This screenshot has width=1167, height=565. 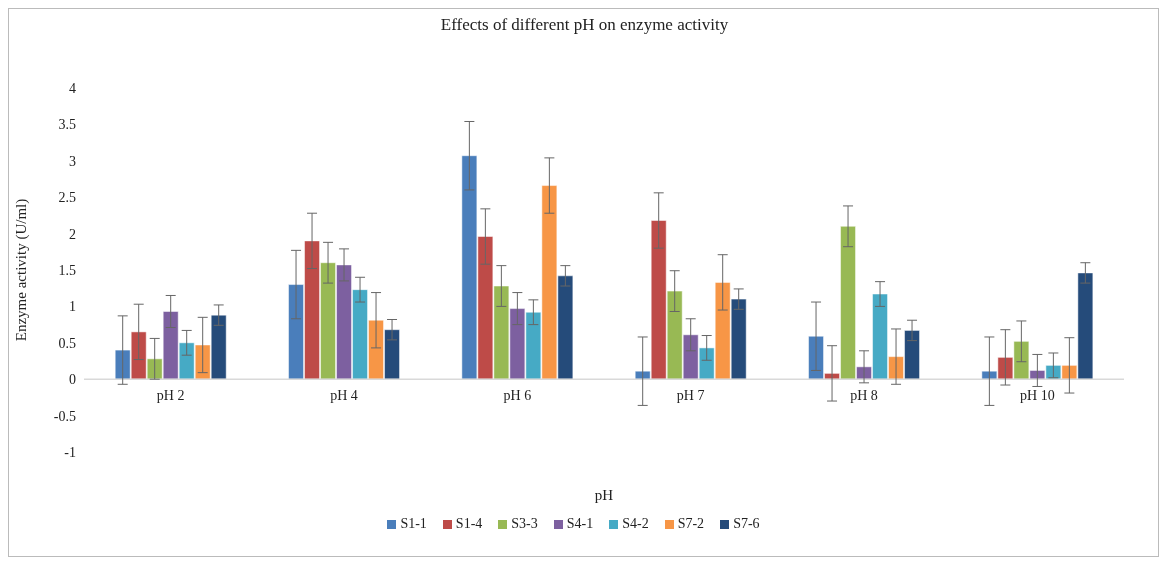 I want to click on y-axis-title: Enzyme activity (U/ml), so click(x=22, y=270).